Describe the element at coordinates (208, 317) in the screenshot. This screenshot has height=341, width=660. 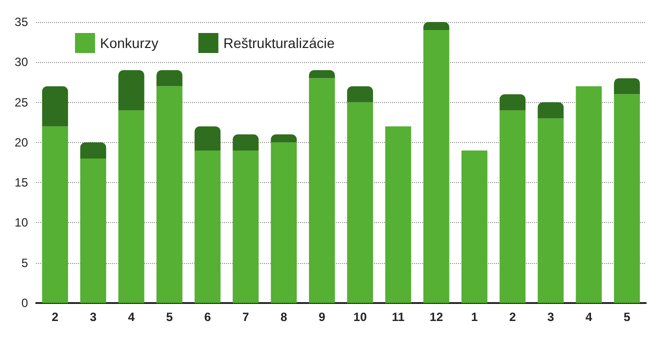
I see `x-tick-label: 6` at that location.